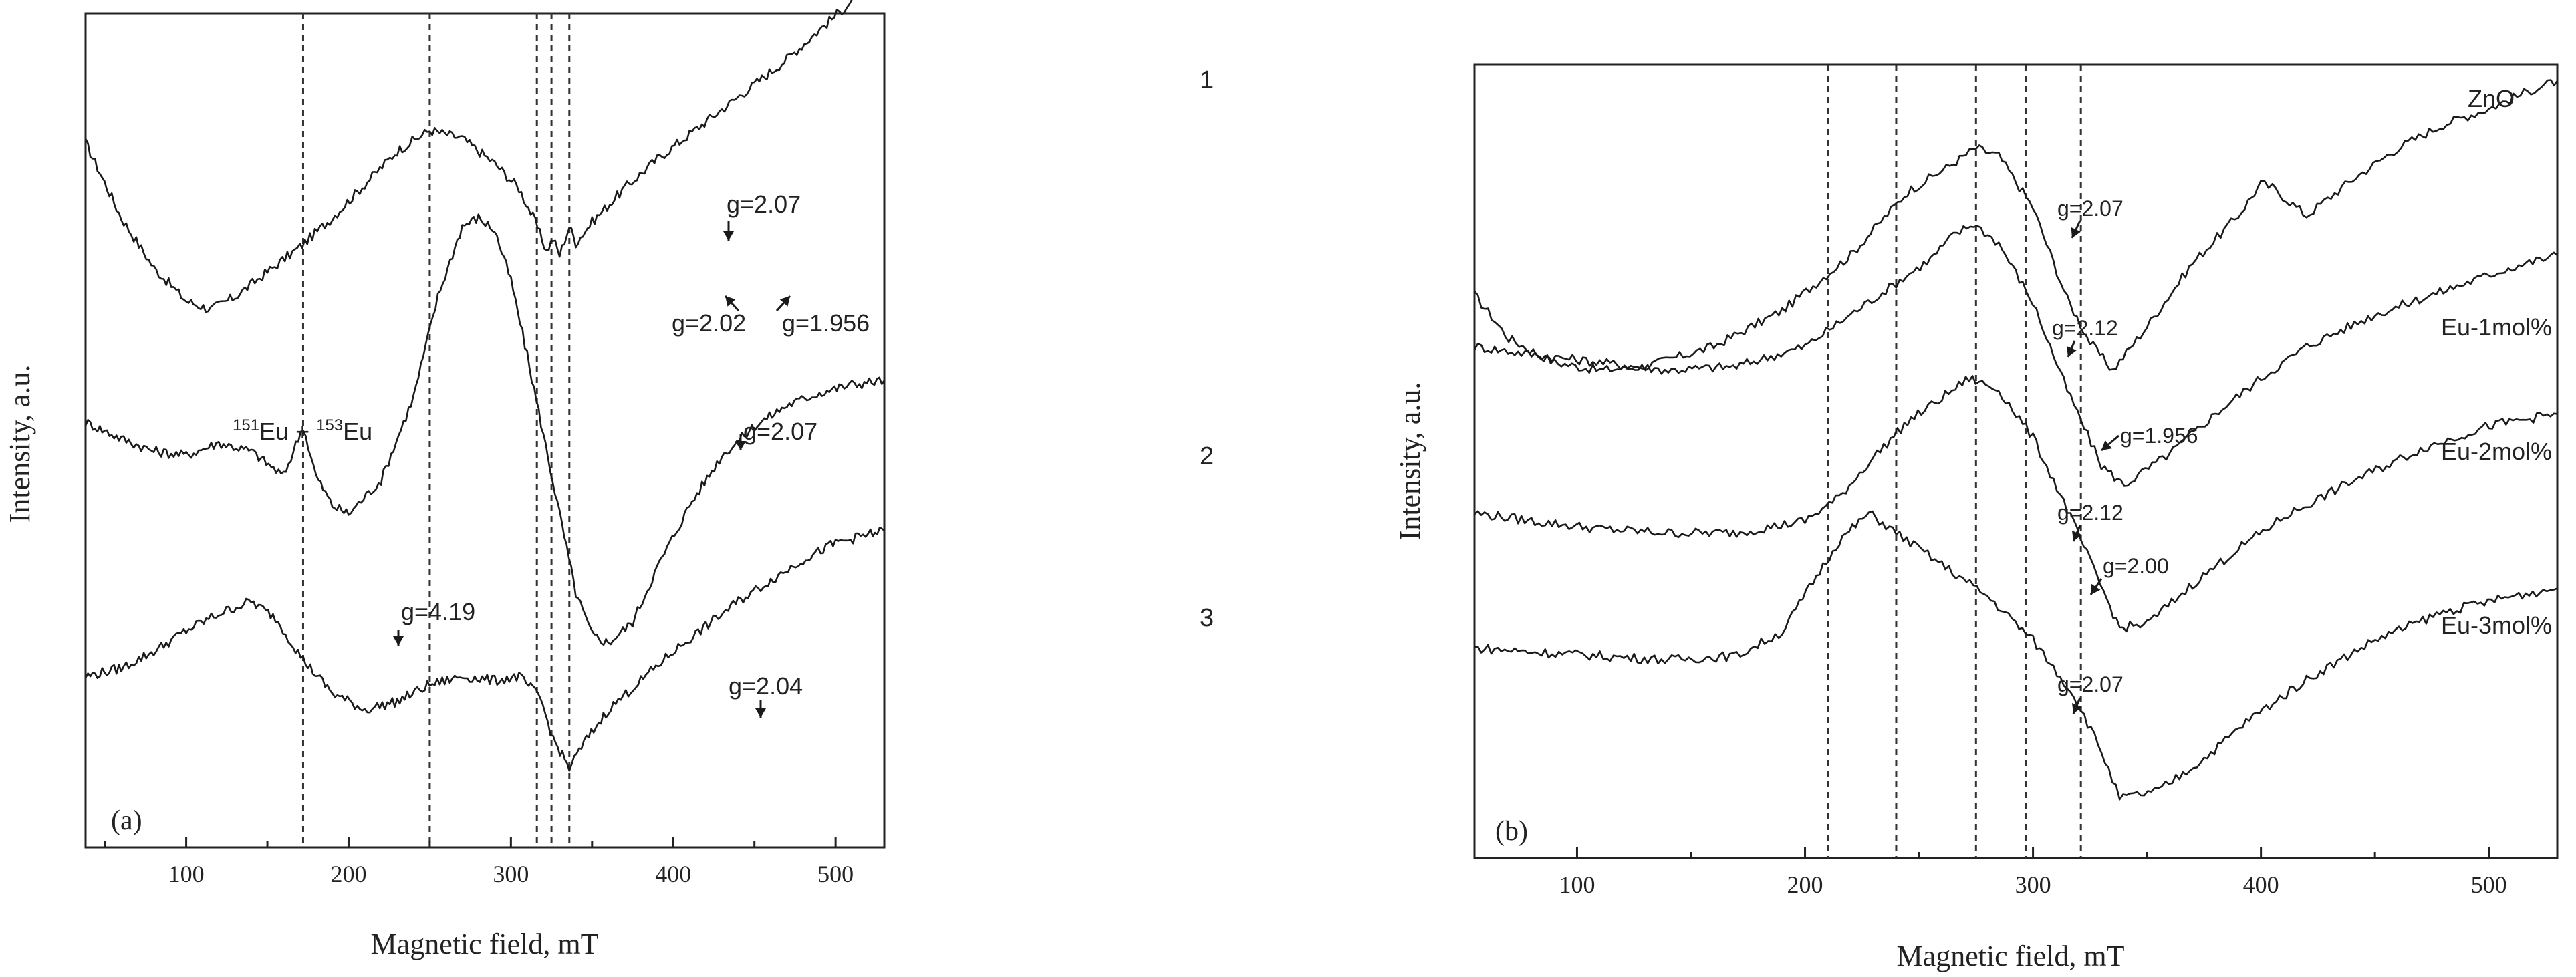  Describe the element at coordinates (1805, 884) in the screenshot. I see `x-tick-label-b-1: 200` at that location.